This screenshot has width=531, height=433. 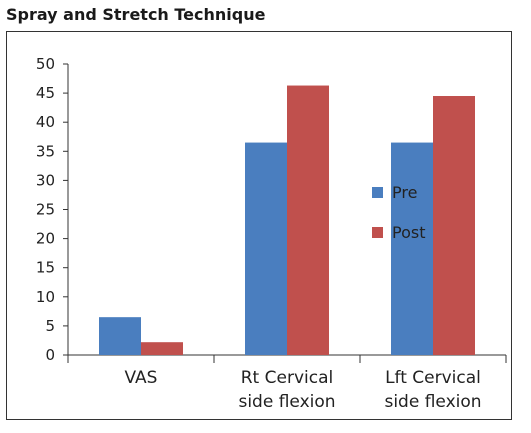 What do you see at coordinates (45, 180) in the screenshot?
I see `y-tick-label: 30` at bounding box center [45, 180].